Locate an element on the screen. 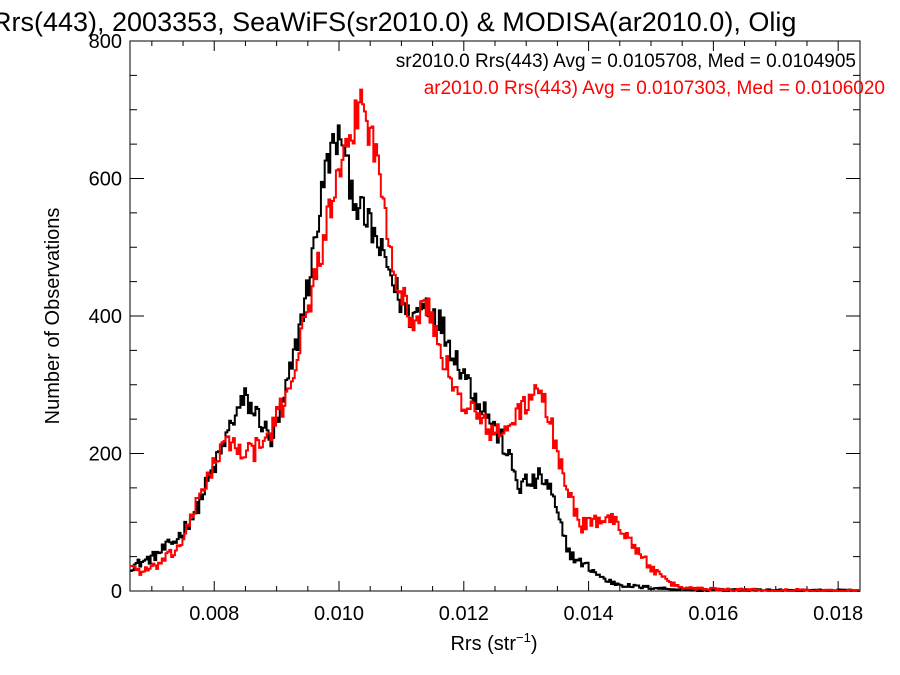  y-tick-label: 800 is located at coordinates (105, 42).